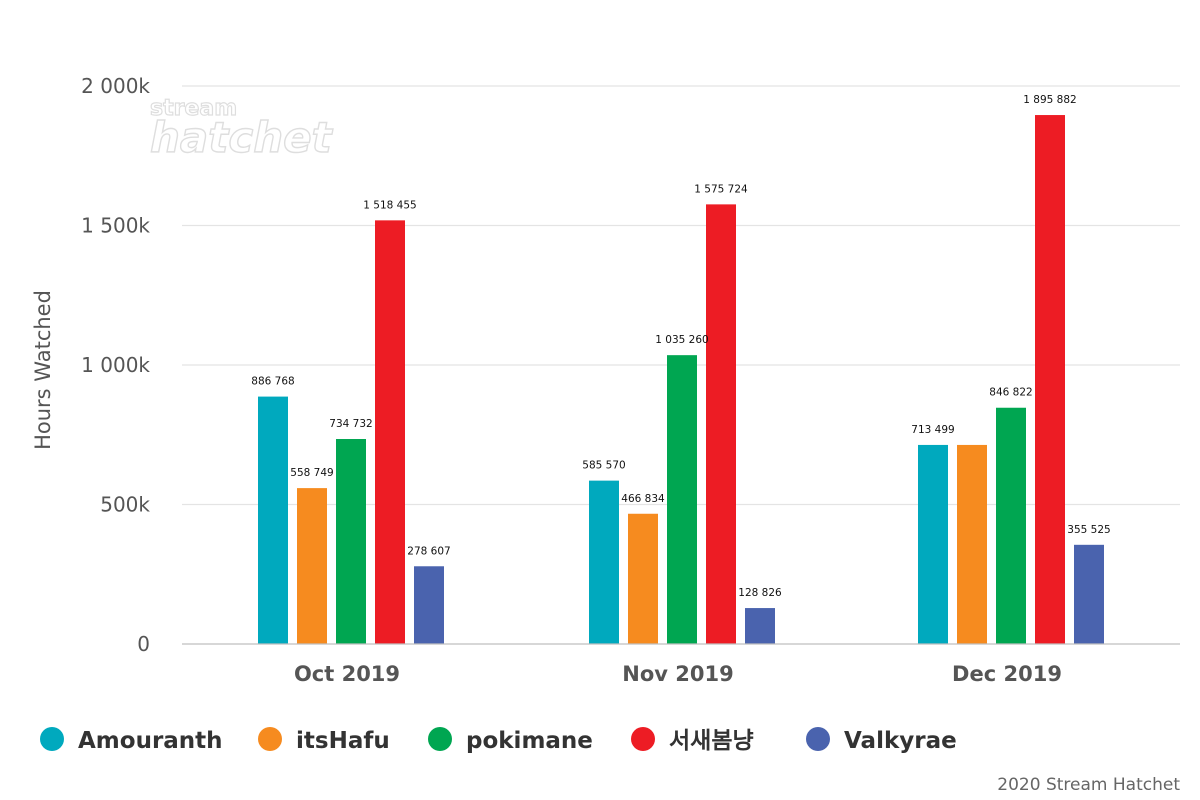 Image resolution: width=1200 pixels, height=800 pixels. I want to click on legend-label: Amouranth, so click(150, 741).